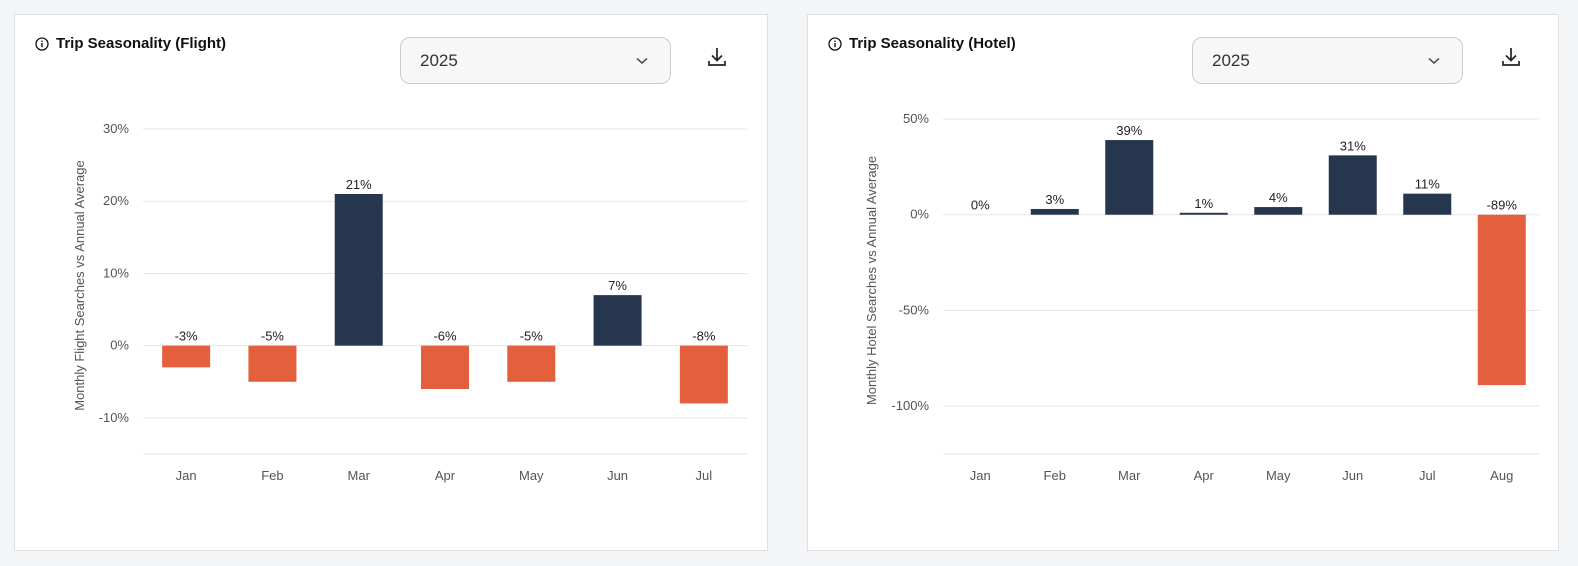  I want to click on data-label: 31%, so click(1353, 145).